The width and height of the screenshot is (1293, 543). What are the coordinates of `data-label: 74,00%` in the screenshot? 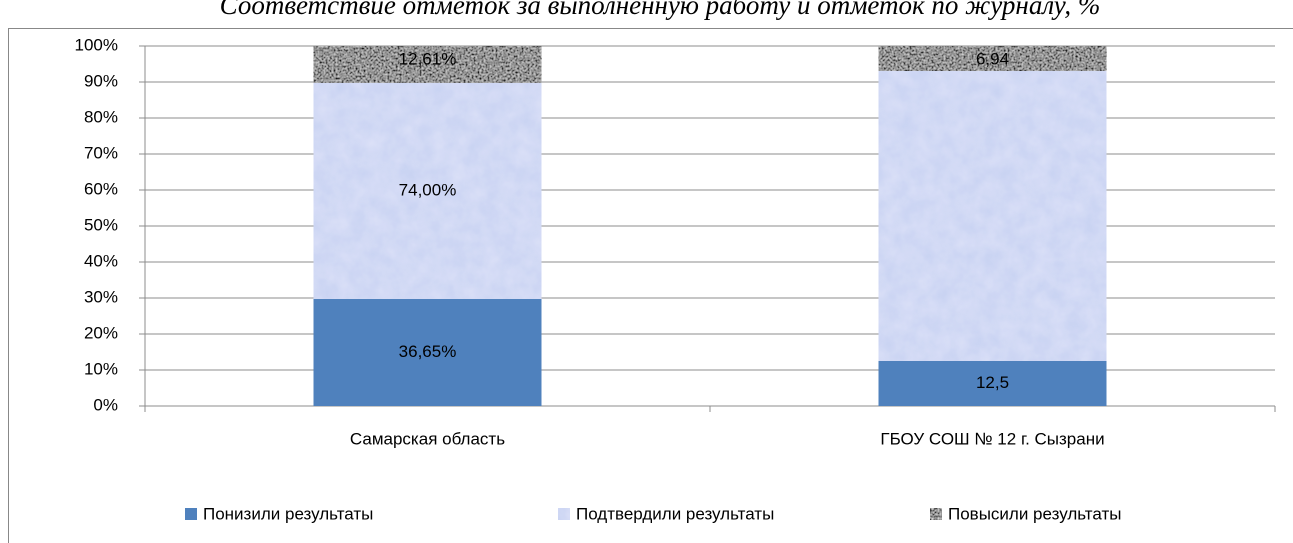 It's located at (428, 189).